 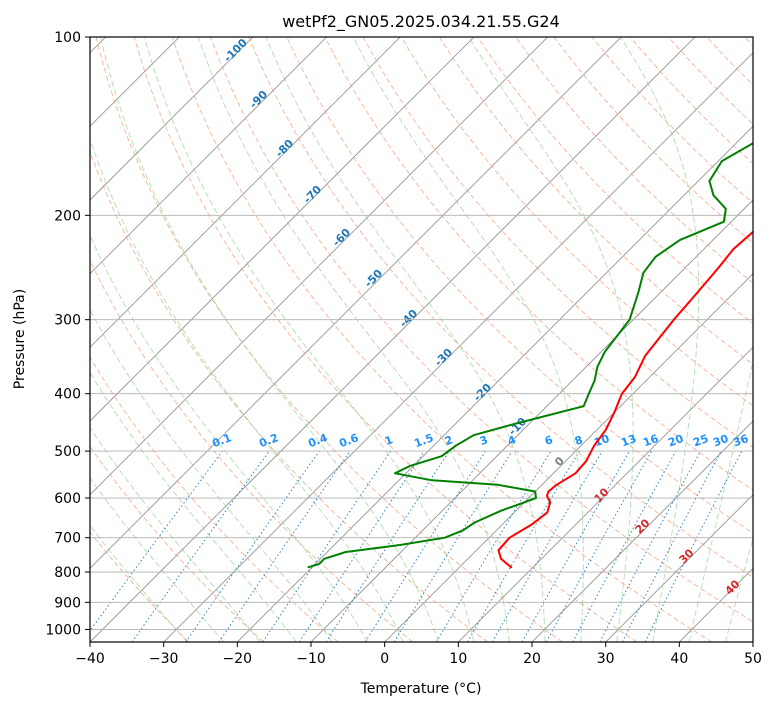 I want to click on moist-adiabat-label: 10, so click(x=602, y=495).